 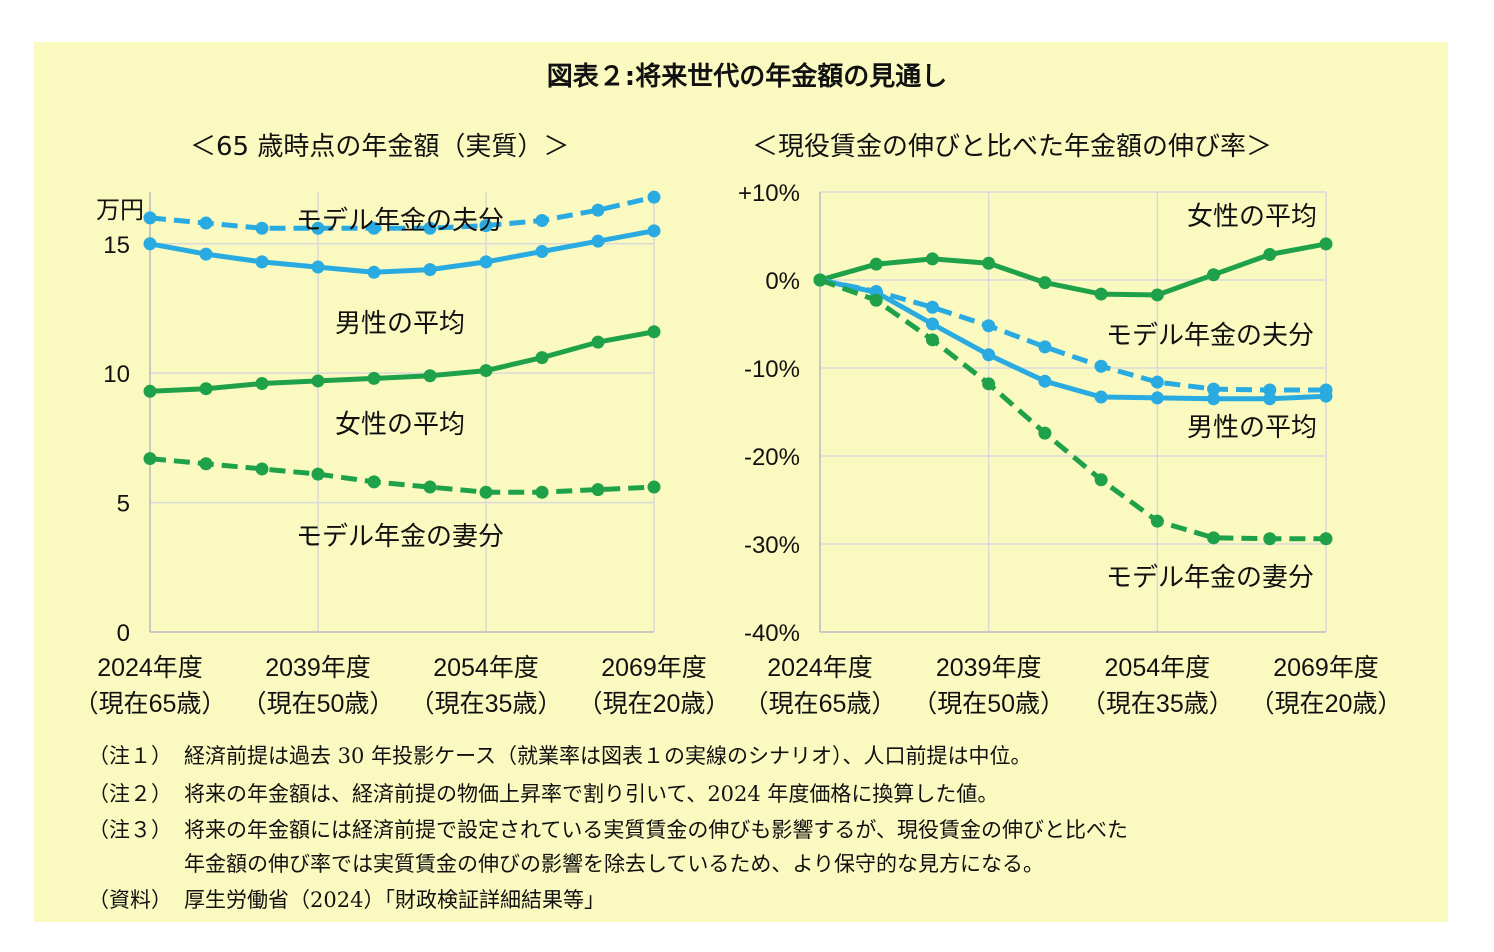 What do you see at coordinates (116, 245) in the screenshot?
I see `chart1-y-tick-label: 15` at bounding box center [116, 245].